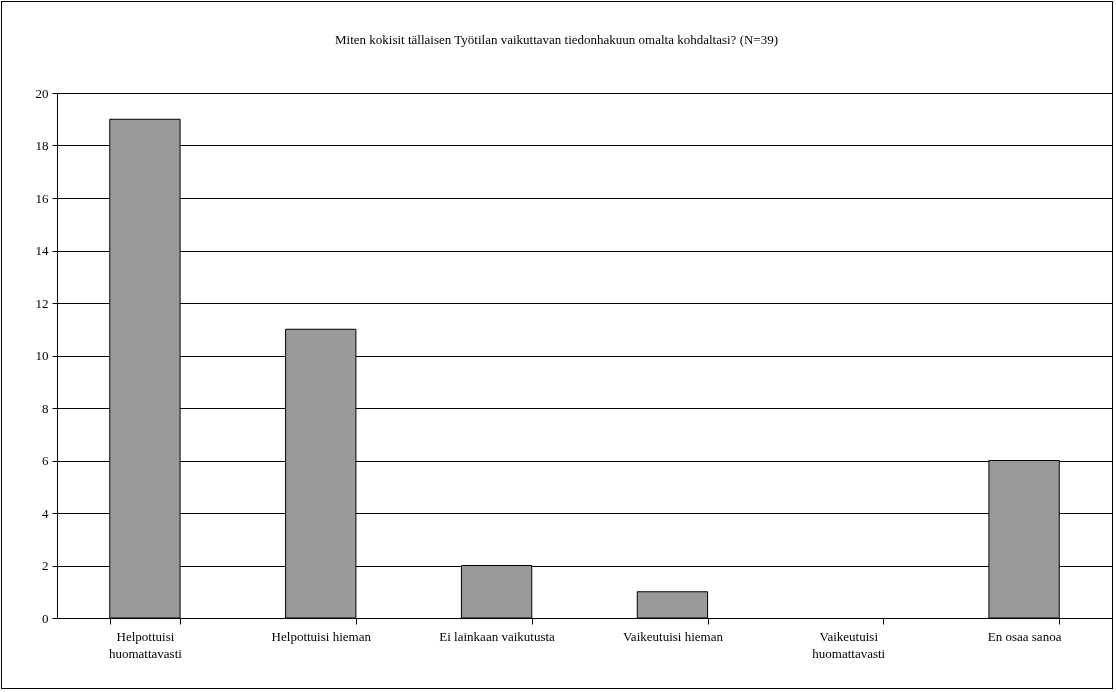  What do you see at coordinates (45, 460) in the screenshot?
I see `y-tick-label: 6` at bounding box center [45, 460].